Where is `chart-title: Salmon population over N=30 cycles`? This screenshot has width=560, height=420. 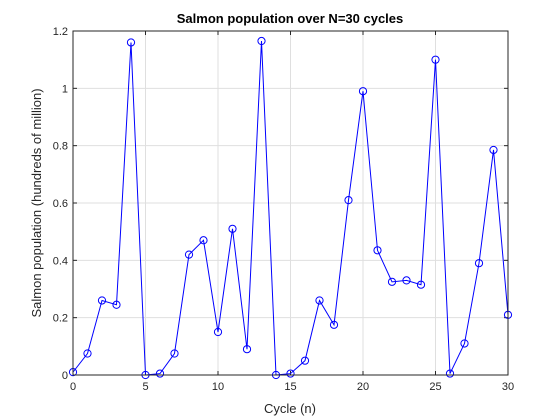 chart-title: Salmon population over N=30 cycles is located at coordinates (290, 18).